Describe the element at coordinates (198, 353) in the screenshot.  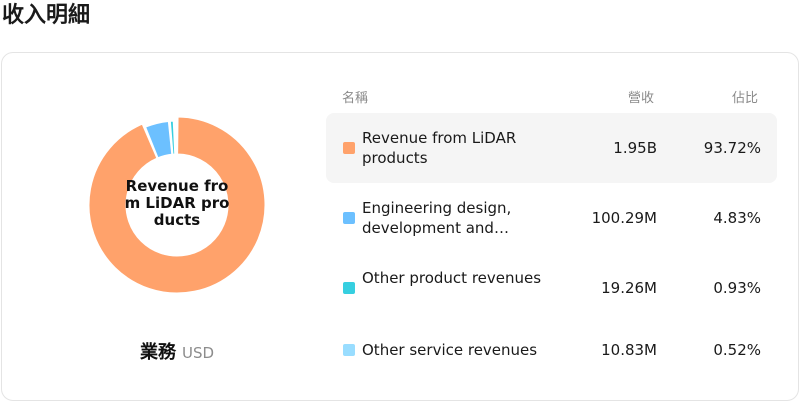
I see `currency-caption: USD` at that location.